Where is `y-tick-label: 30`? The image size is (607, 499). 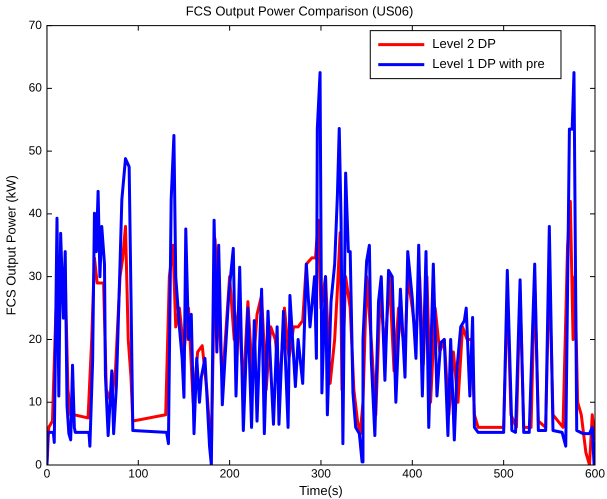
y-tick-label: 30 is located at coordinates (35, 276).